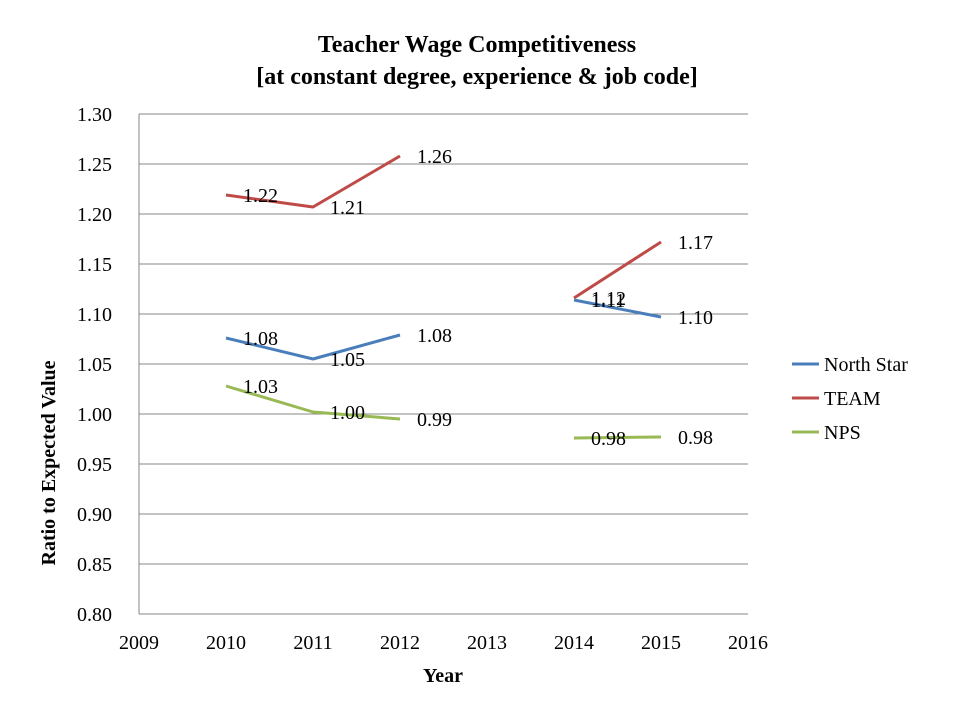 Image resolution: width=960 pixels, height=720 pixels. Describe the element at coordinates (443, 676) in the screenshot. I see `x-axis-title: Year` at that location.